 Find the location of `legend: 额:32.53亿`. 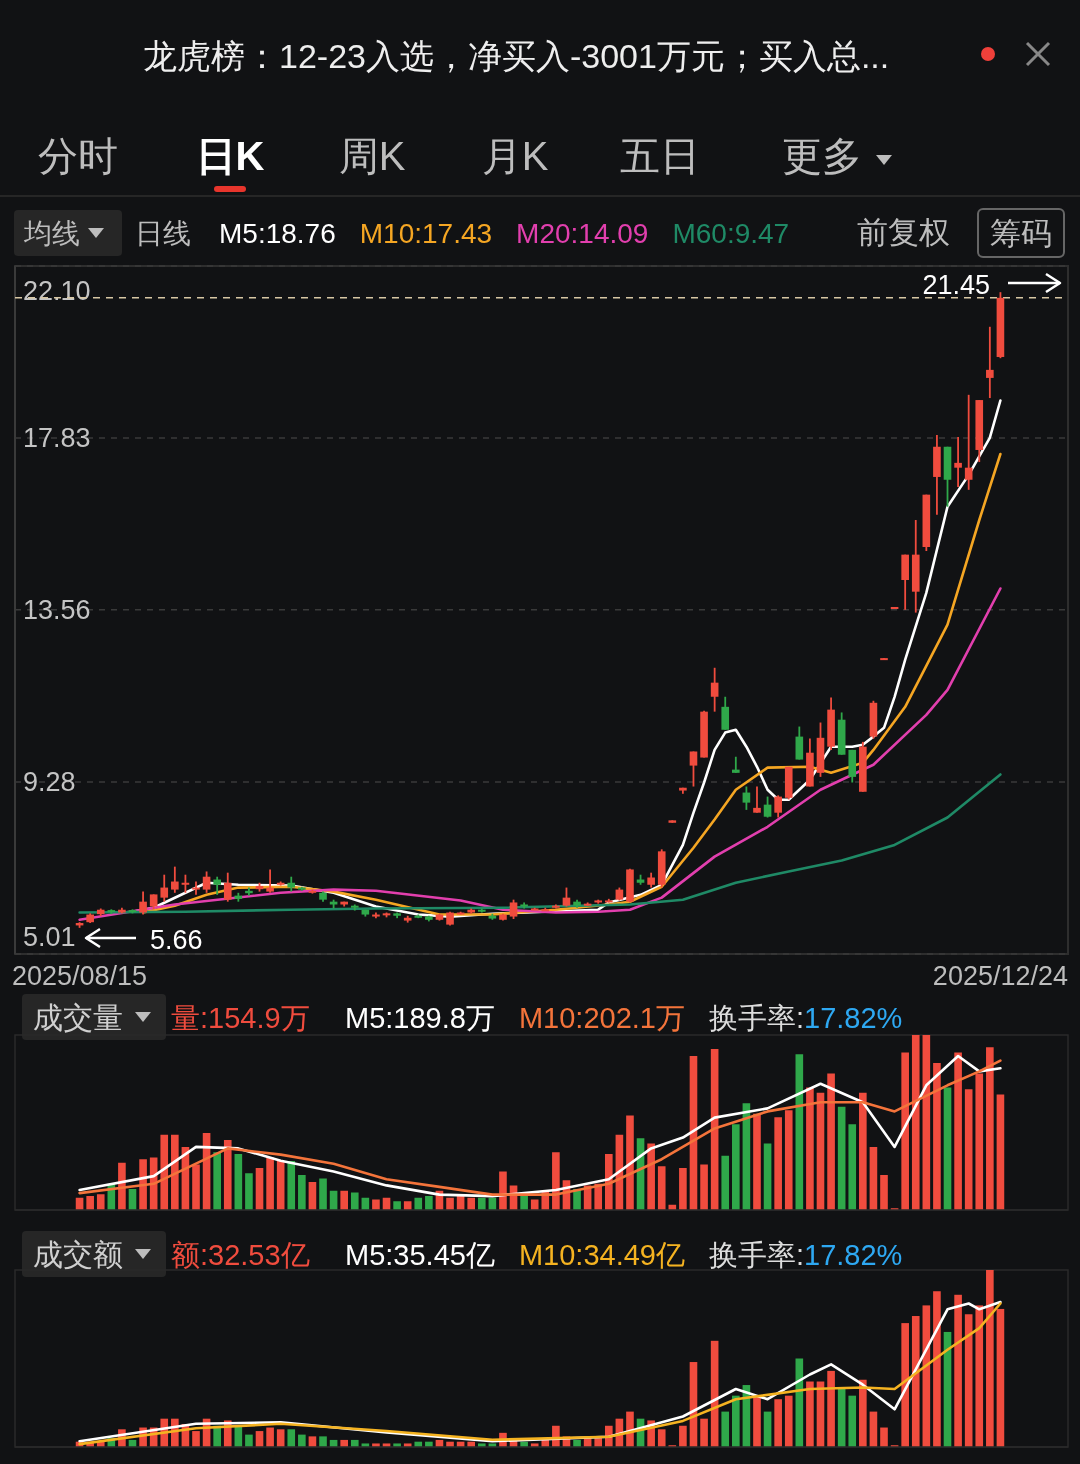

legend: 额:32.53亿 is located at coordinates (240, 1255).